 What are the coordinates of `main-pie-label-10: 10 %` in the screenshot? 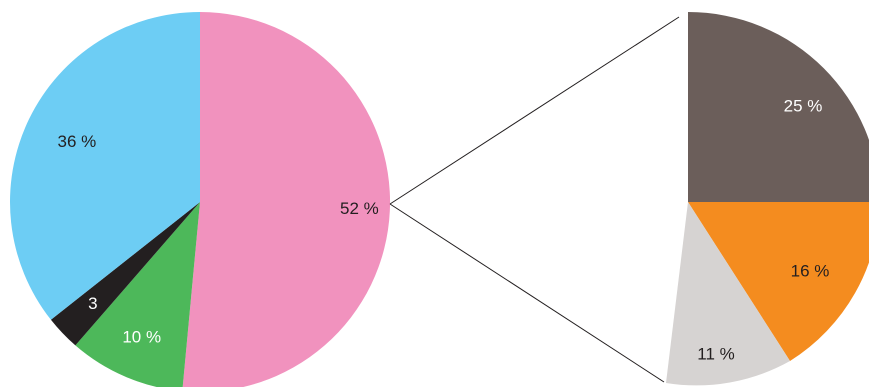 It's located at (141, 337).